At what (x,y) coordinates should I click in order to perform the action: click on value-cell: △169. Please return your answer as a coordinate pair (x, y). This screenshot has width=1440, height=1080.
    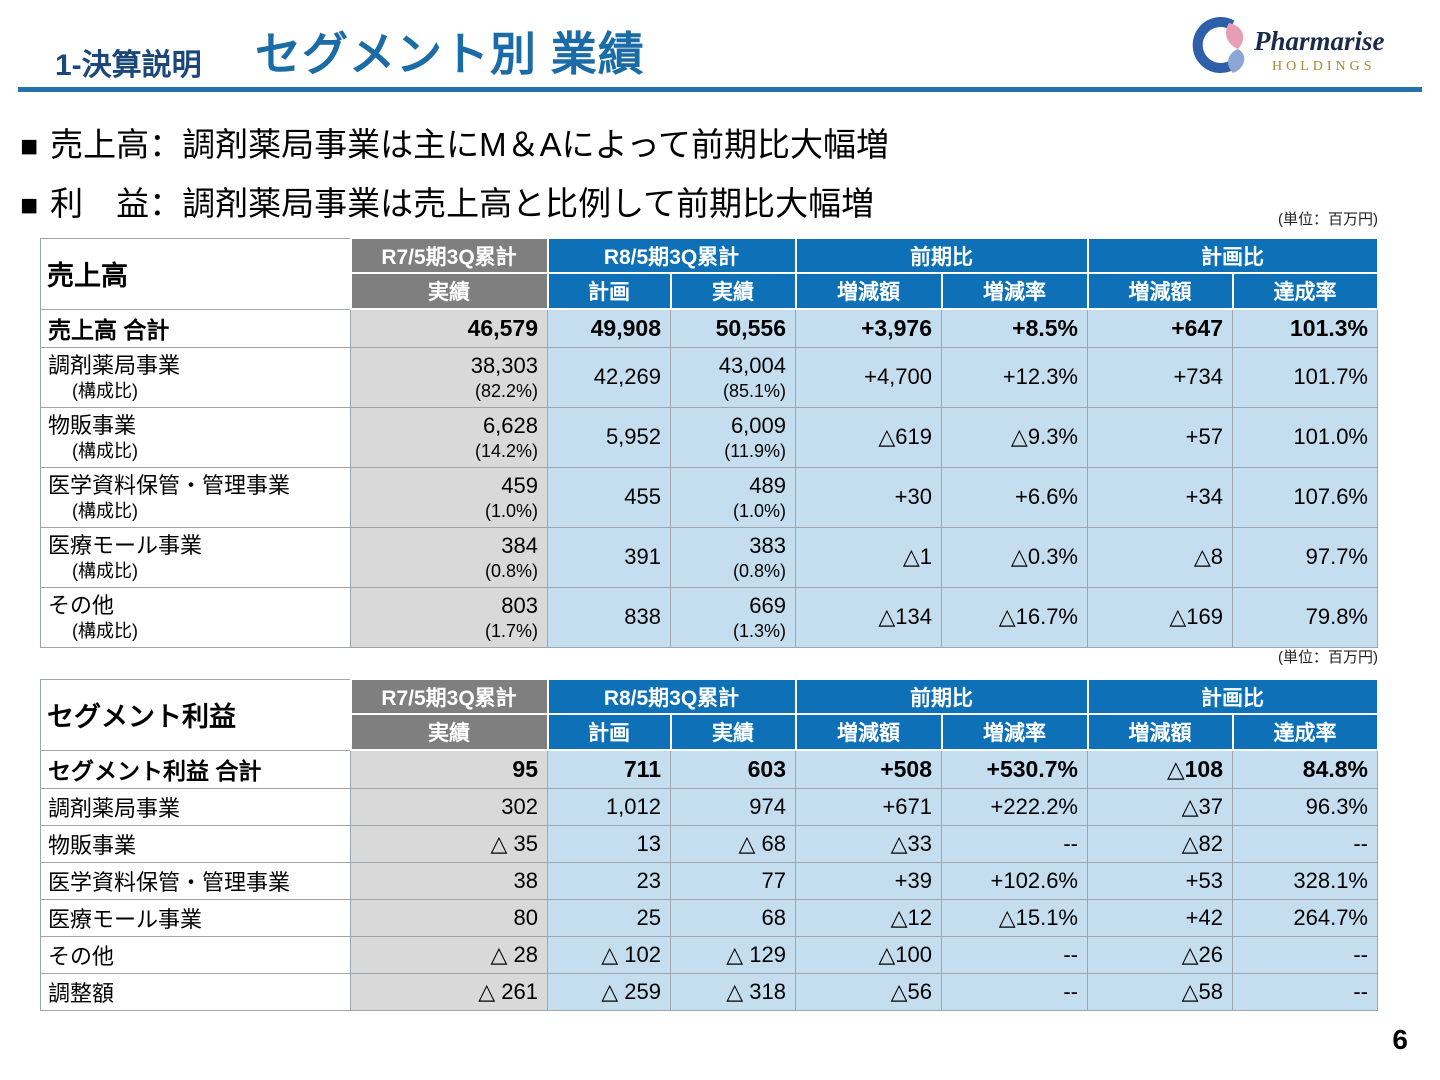
    Looking at the image, I should click on (1160, 617).